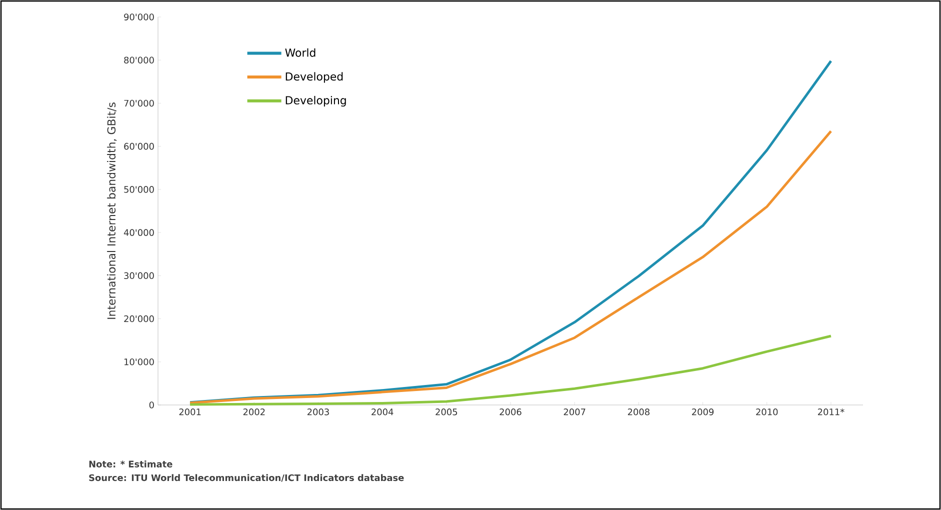  What do you see at coordinates (639, 412) in the screenshot?
I see `x-tick-label: 2008` at bounding box center [639, 412].